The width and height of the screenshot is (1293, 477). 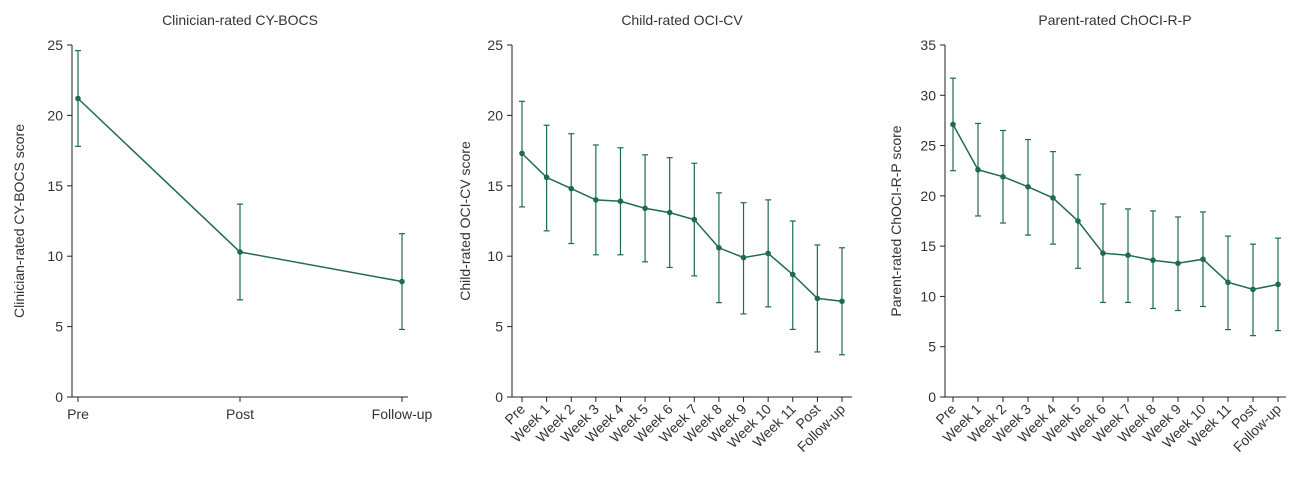 What do you see at coordinates (896, 220) in the screenshot?
I see `y-axis-label: Parent-rated ChOCI-R-P score` at bounding box center [896, 220].